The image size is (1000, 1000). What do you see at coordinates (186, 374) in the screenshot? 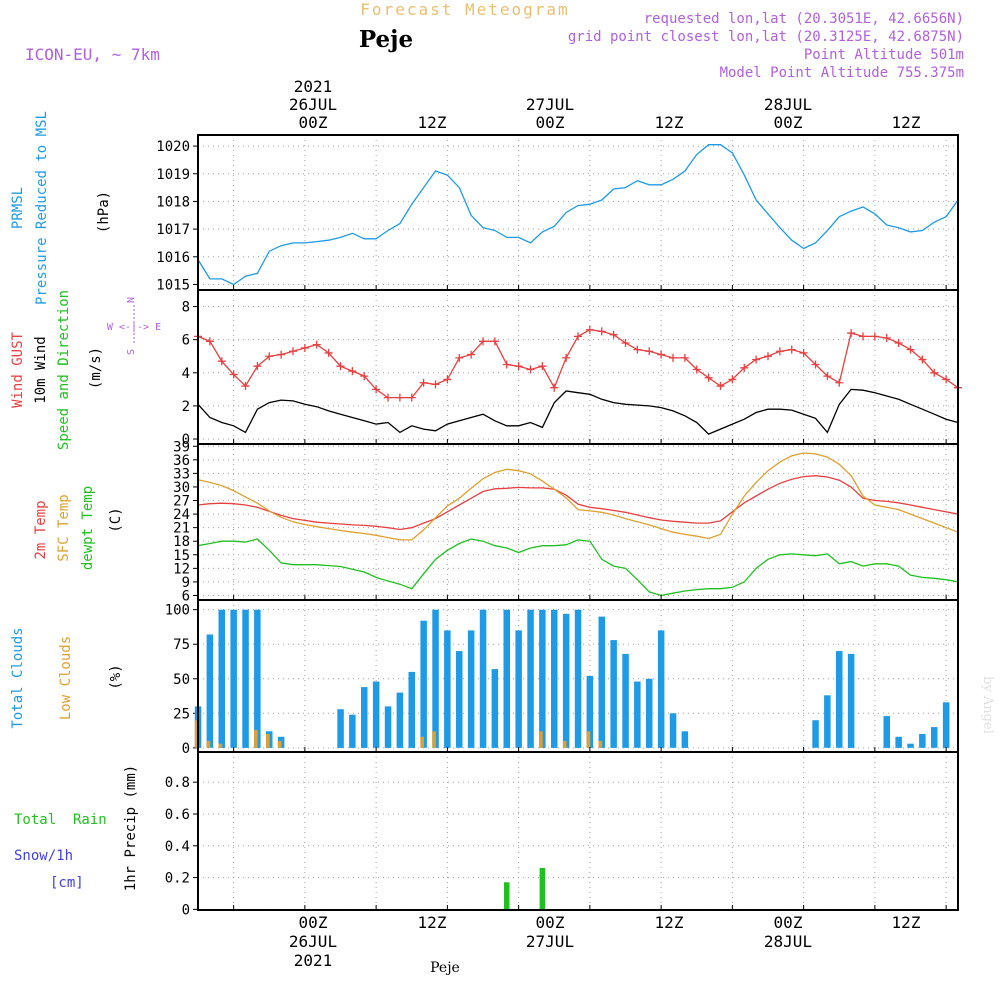
I see `y-tick-label: 4` at bounding box center [186, 374].